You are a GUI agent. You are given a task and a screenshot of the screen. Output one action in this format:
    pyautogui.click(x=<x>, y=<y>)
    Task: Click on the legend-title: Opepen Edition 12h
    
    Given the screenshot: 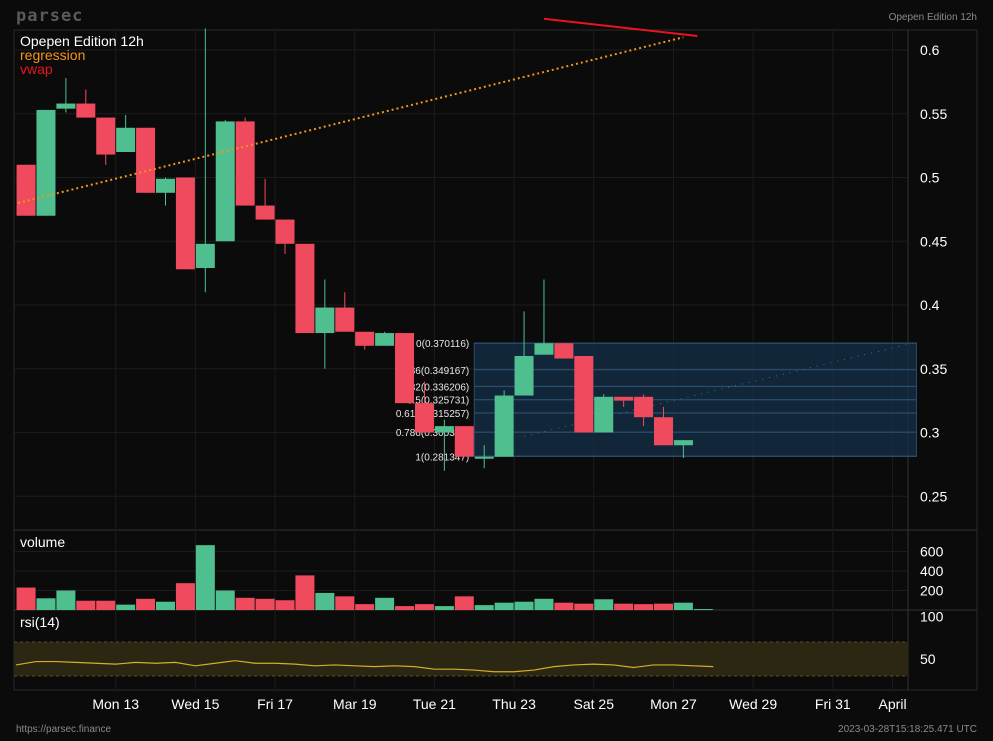 What is the action you would take?
    pyautogui.click(x=82, y=41)
    